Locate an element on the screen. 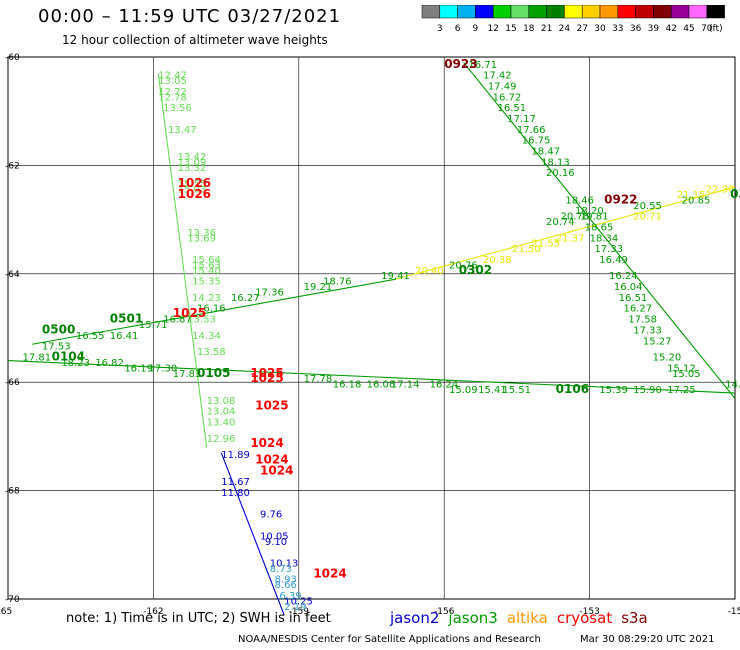 The image size is (740, 650). legend-item-jason2: jason2 is located at coordinates (415, 618).